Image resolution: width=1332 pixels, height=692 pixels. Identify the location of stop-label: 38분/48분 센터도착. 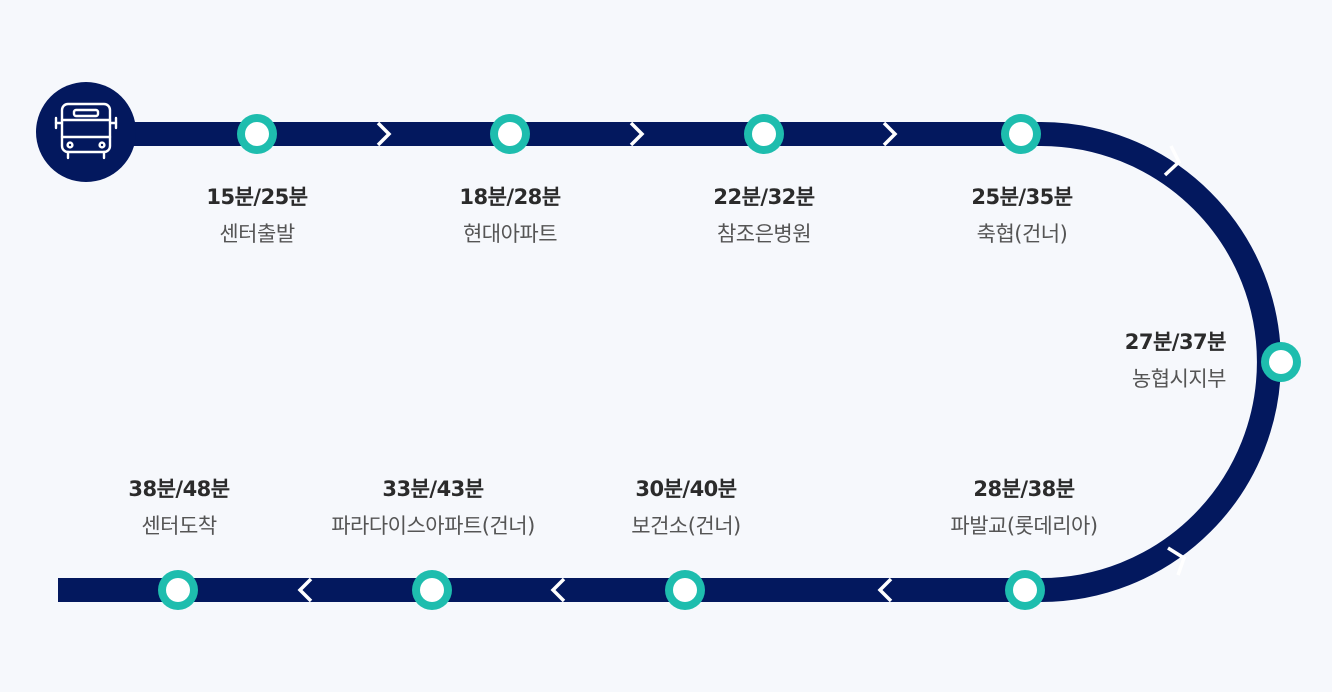
(179, 508).